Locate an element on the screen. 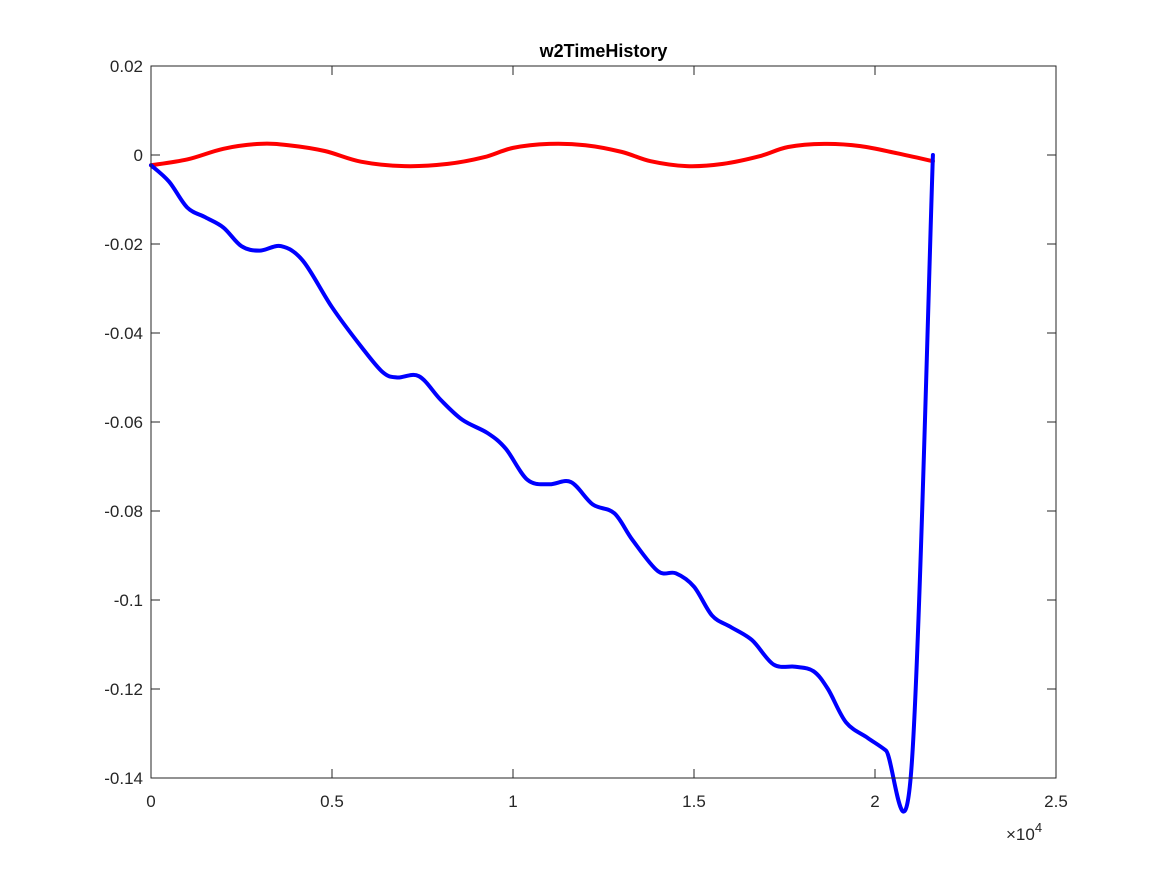 This screenshot has height=880, width=1167. y-tick-label: -0.08 is located at coordinates (123, 511).